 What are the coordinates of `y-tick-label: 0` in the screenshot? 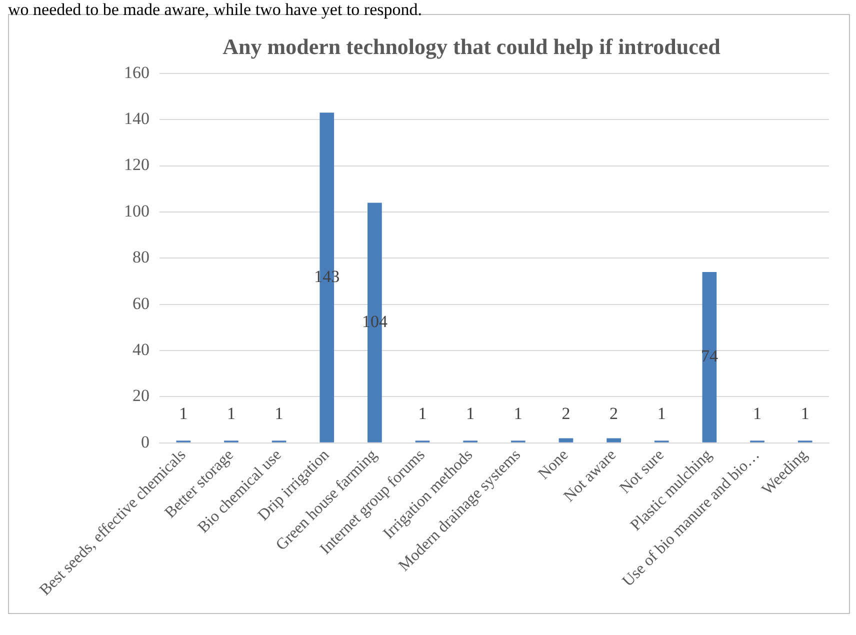 It's located at (145, 442).